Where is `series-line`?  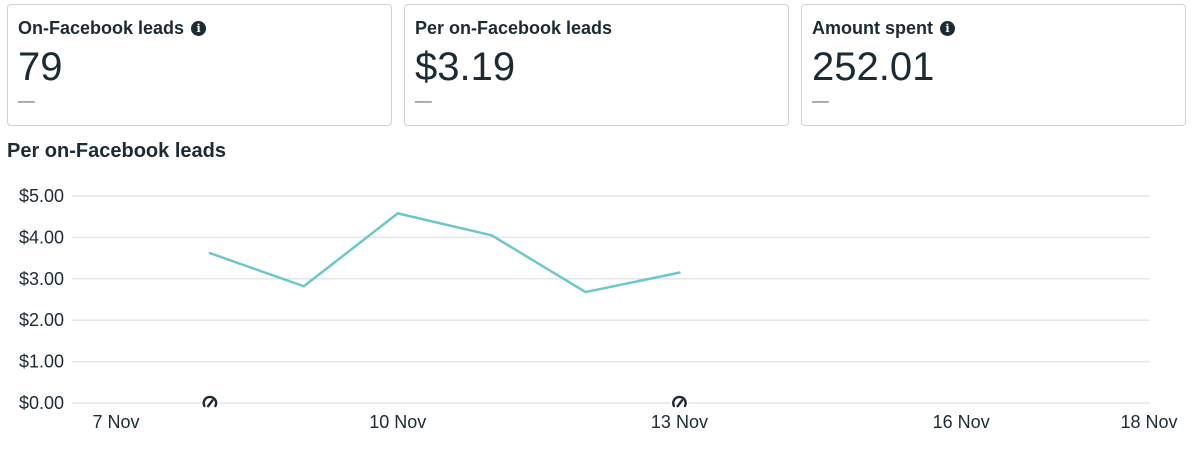 series-line is located at coordinates (444, 253).